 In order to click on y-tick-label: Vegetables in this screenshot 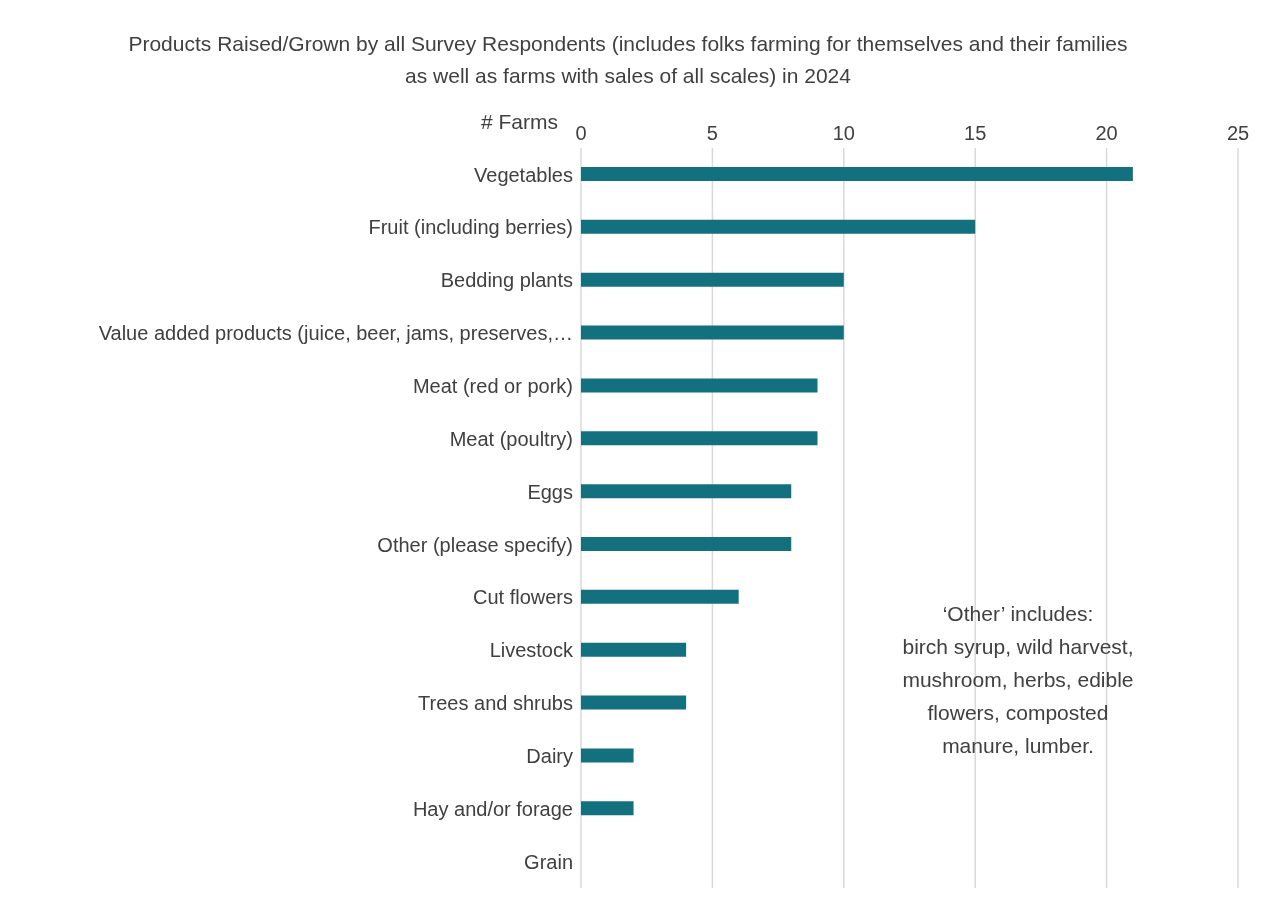, I will do `click(523, 174)`.